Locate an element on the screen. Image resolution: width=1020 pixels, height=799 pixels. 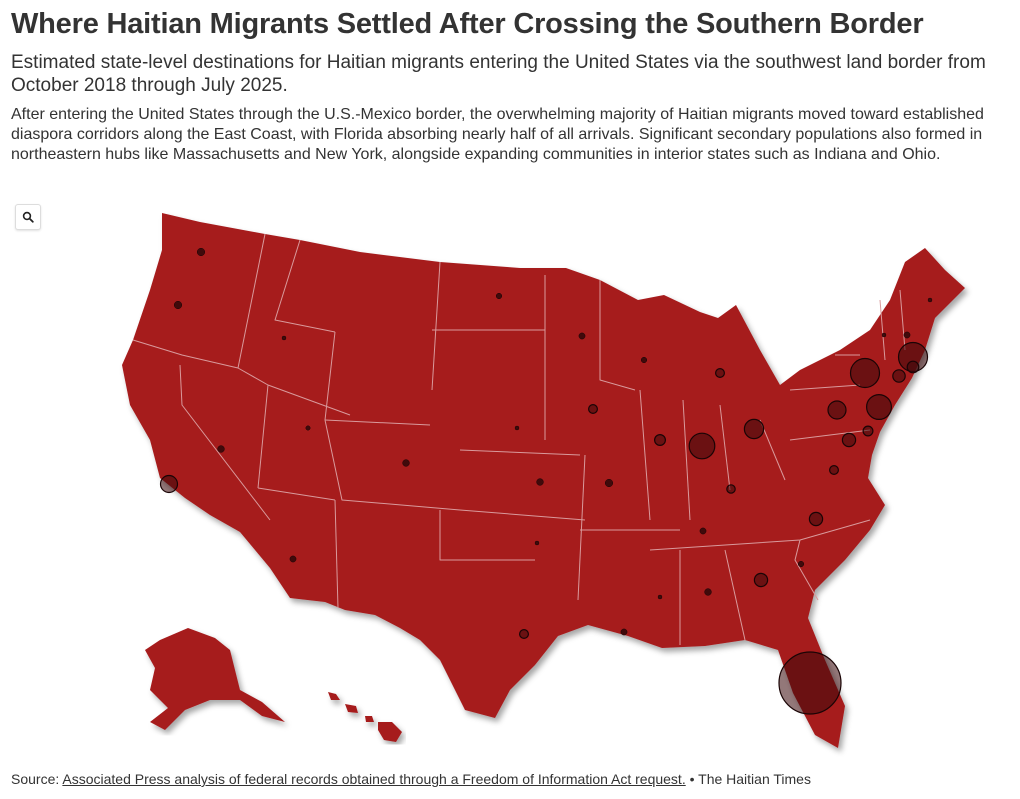
bubble-michigan is located at coordinates (719, 373).